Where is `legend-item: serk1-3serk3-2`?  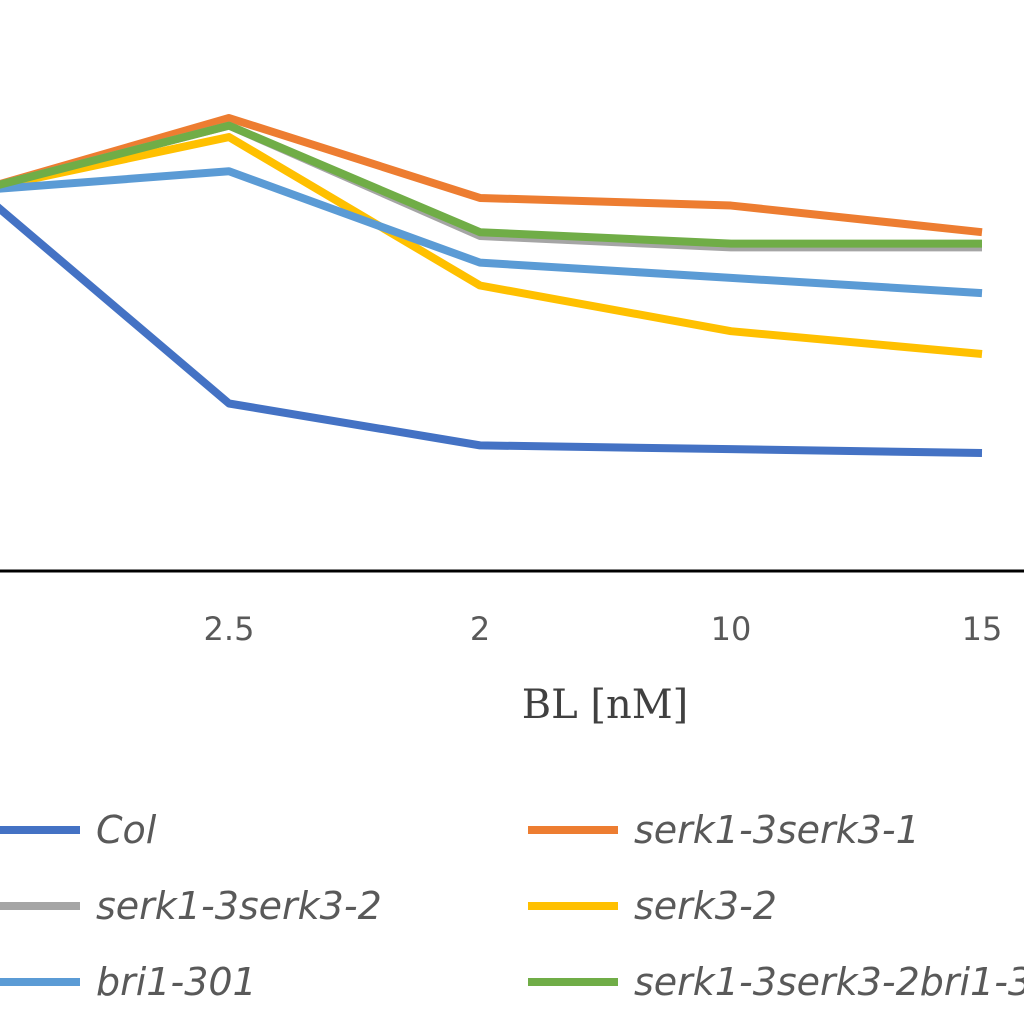
legend-item: serk1-3serk3-2 is located at coordinates (191, 906).